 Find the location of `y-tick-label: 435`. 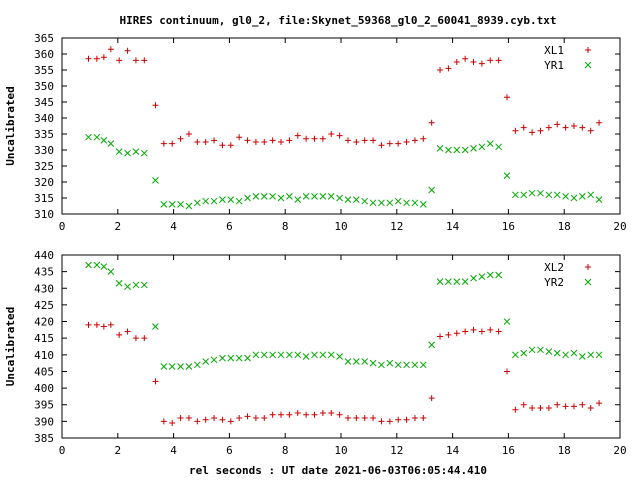

y-tick-label: 435 is located at coordinates (44, 272).